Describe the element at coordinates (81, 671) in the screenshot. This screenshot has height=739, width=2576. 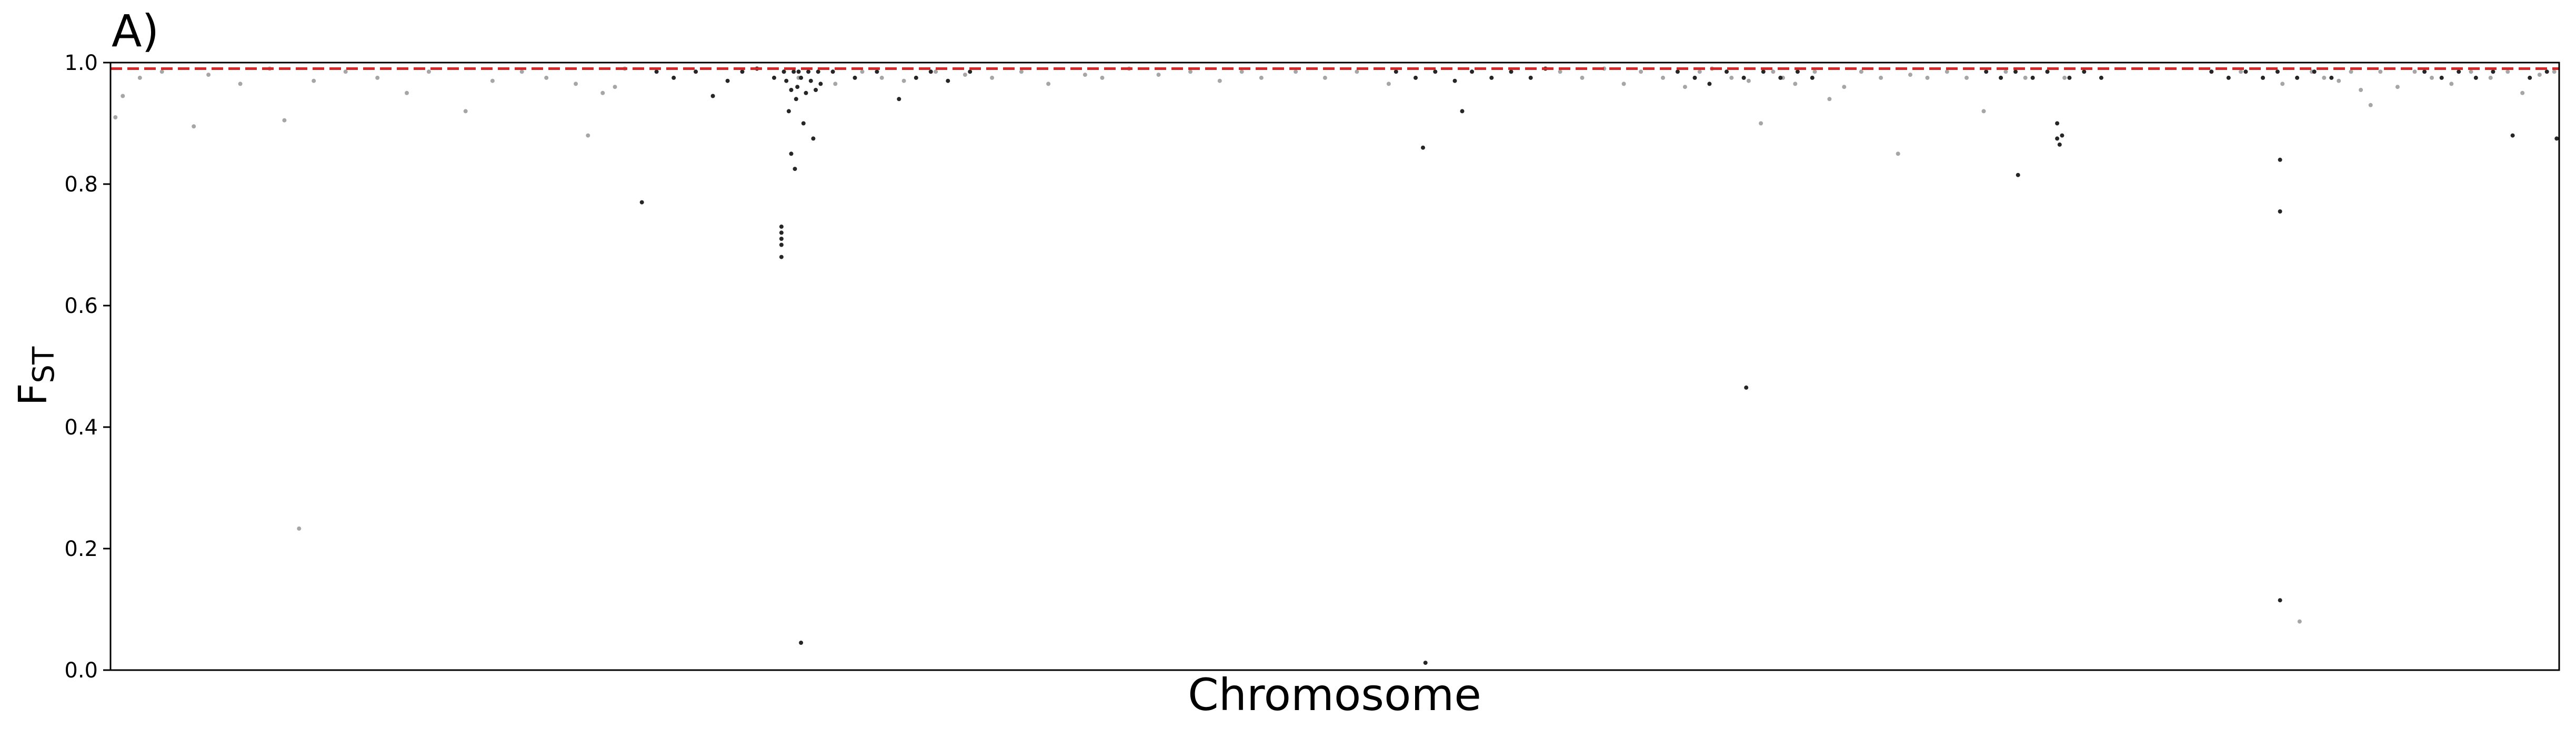
I see `y-tick-label: 0.0` at that location.